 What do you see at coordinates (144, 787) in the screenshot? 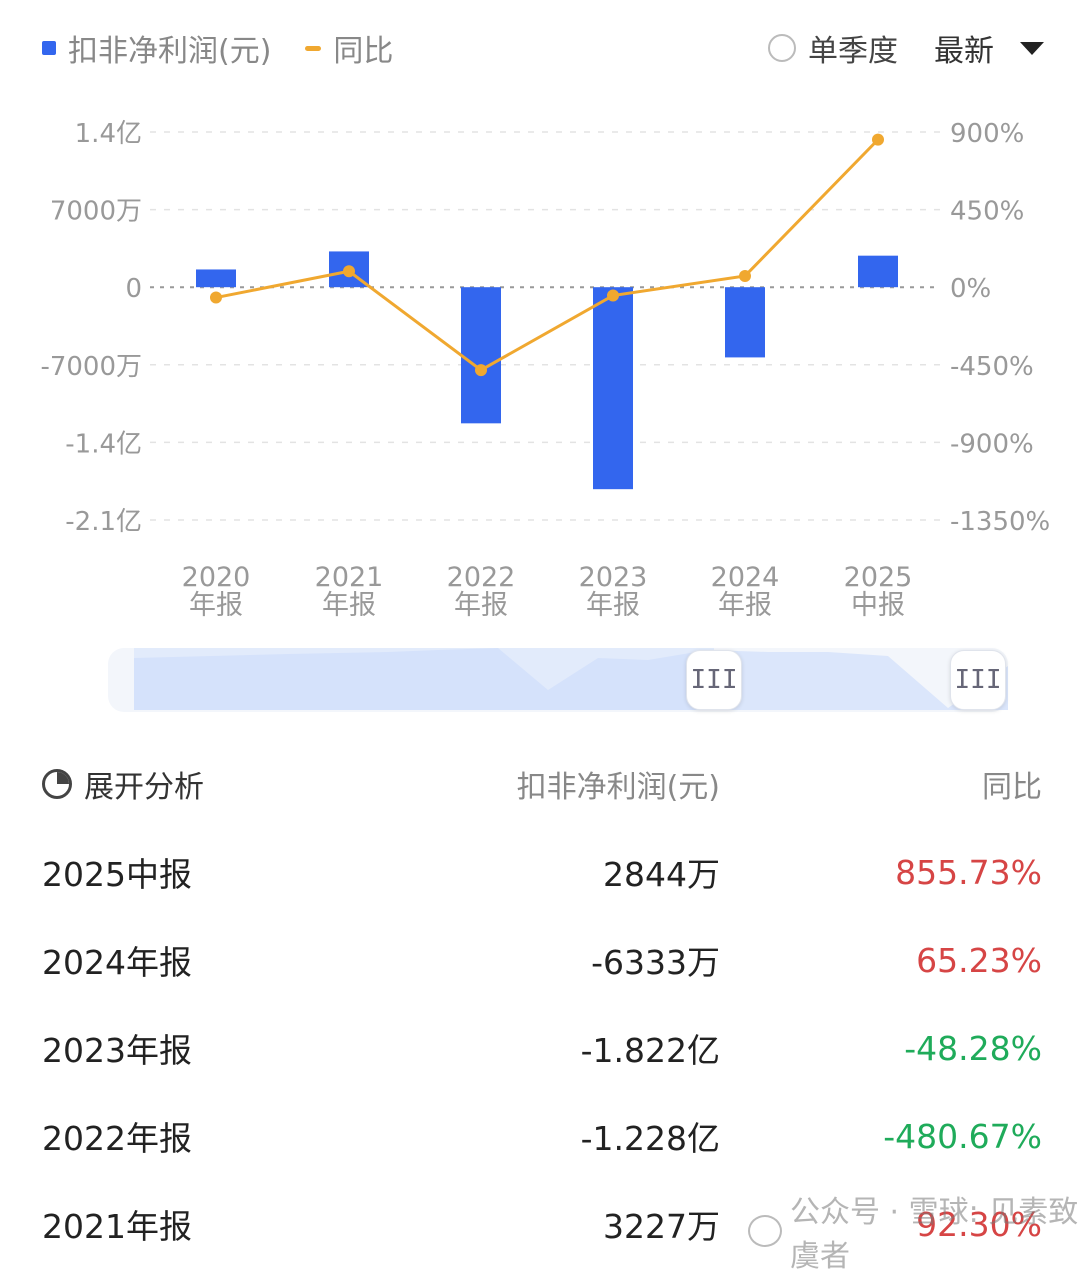
I see `expand-analysis-label: 展开分析` at bounding box center [144, 787].